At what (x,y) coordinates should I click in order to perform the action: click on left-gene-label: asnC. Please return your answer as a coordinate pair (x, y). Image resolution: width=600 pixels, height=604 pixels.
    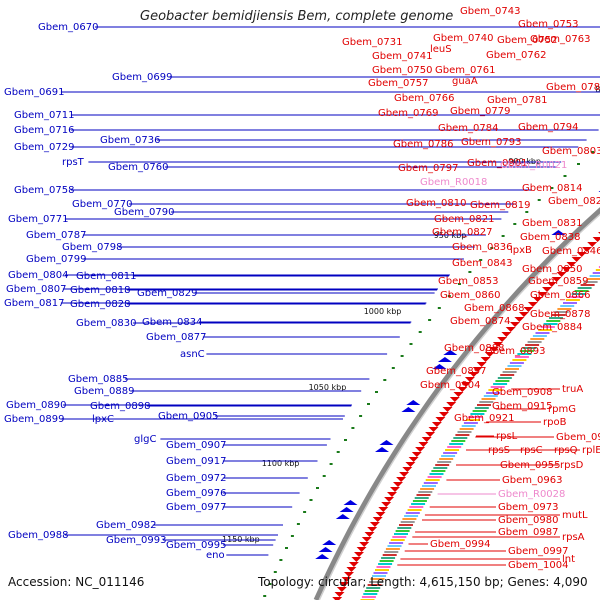
    Looking at the image, I should click on (192, 354).